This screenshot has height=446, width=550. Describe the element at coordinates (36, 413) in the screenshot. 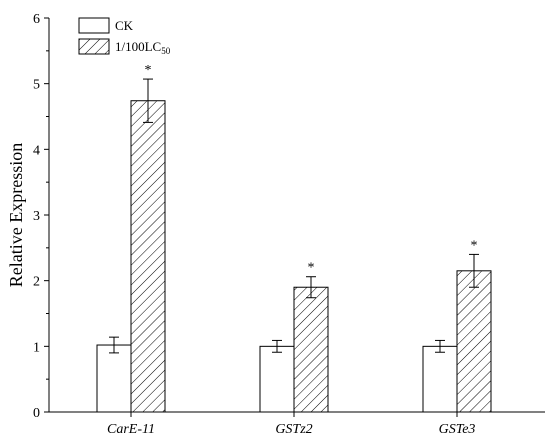

I see `y-tick-label: 0` at that location.